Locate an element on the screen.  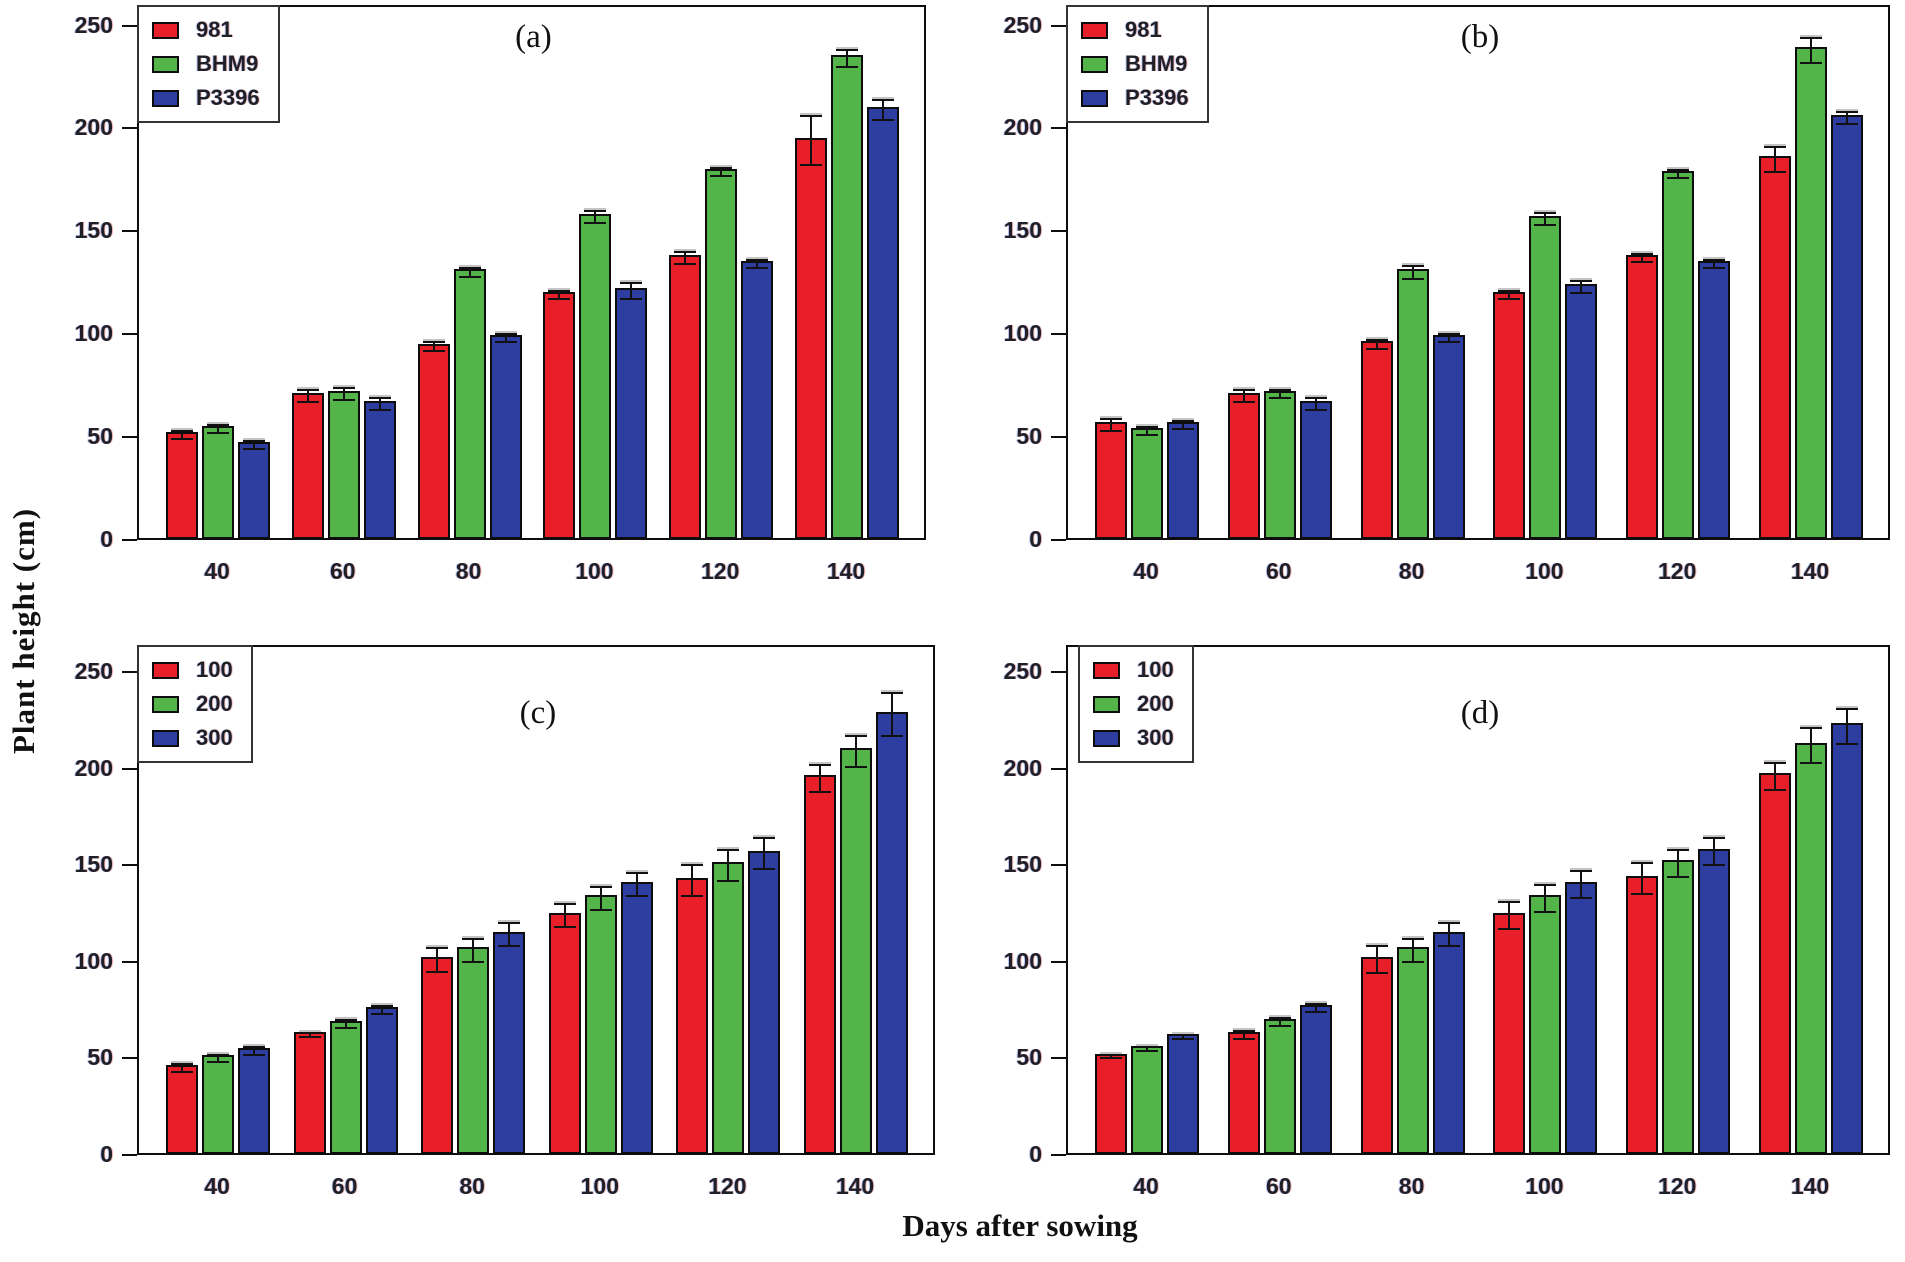
y-tick-label: 50 is located at coordinates (1029, 1057).